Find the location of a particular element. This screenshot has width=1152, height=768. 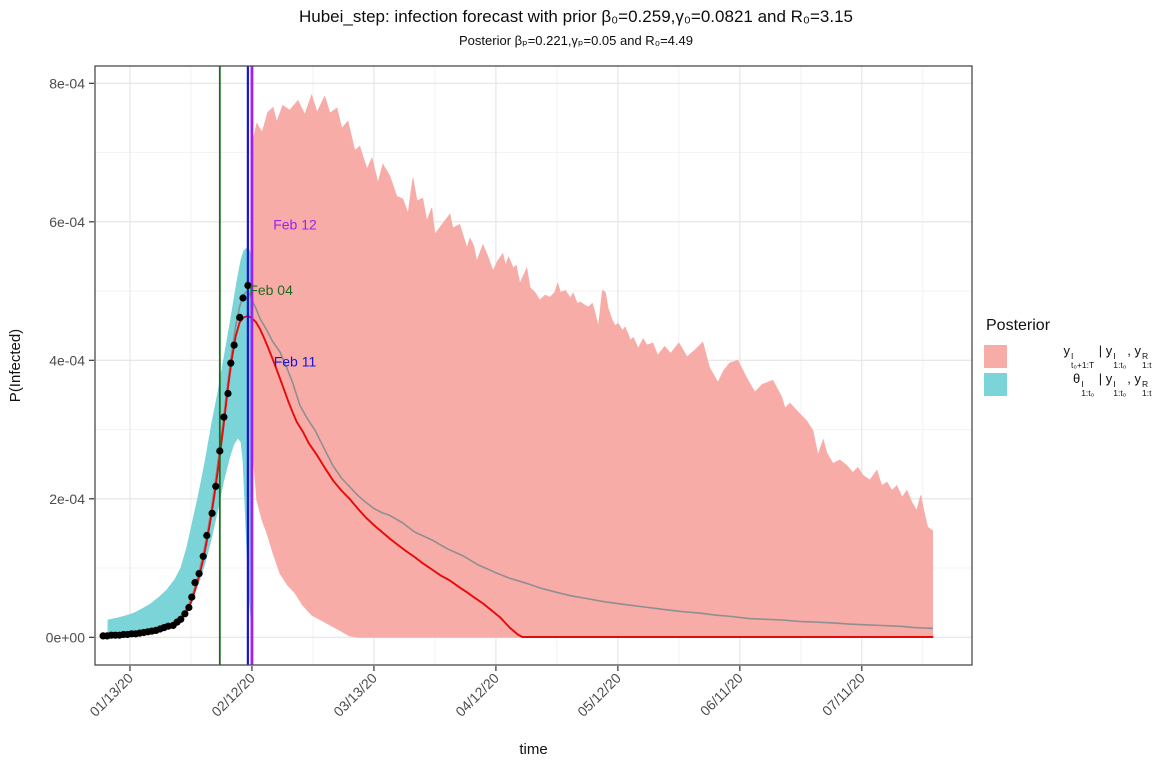

vline-label: Feb 11 is located at coordinates (295, 362).